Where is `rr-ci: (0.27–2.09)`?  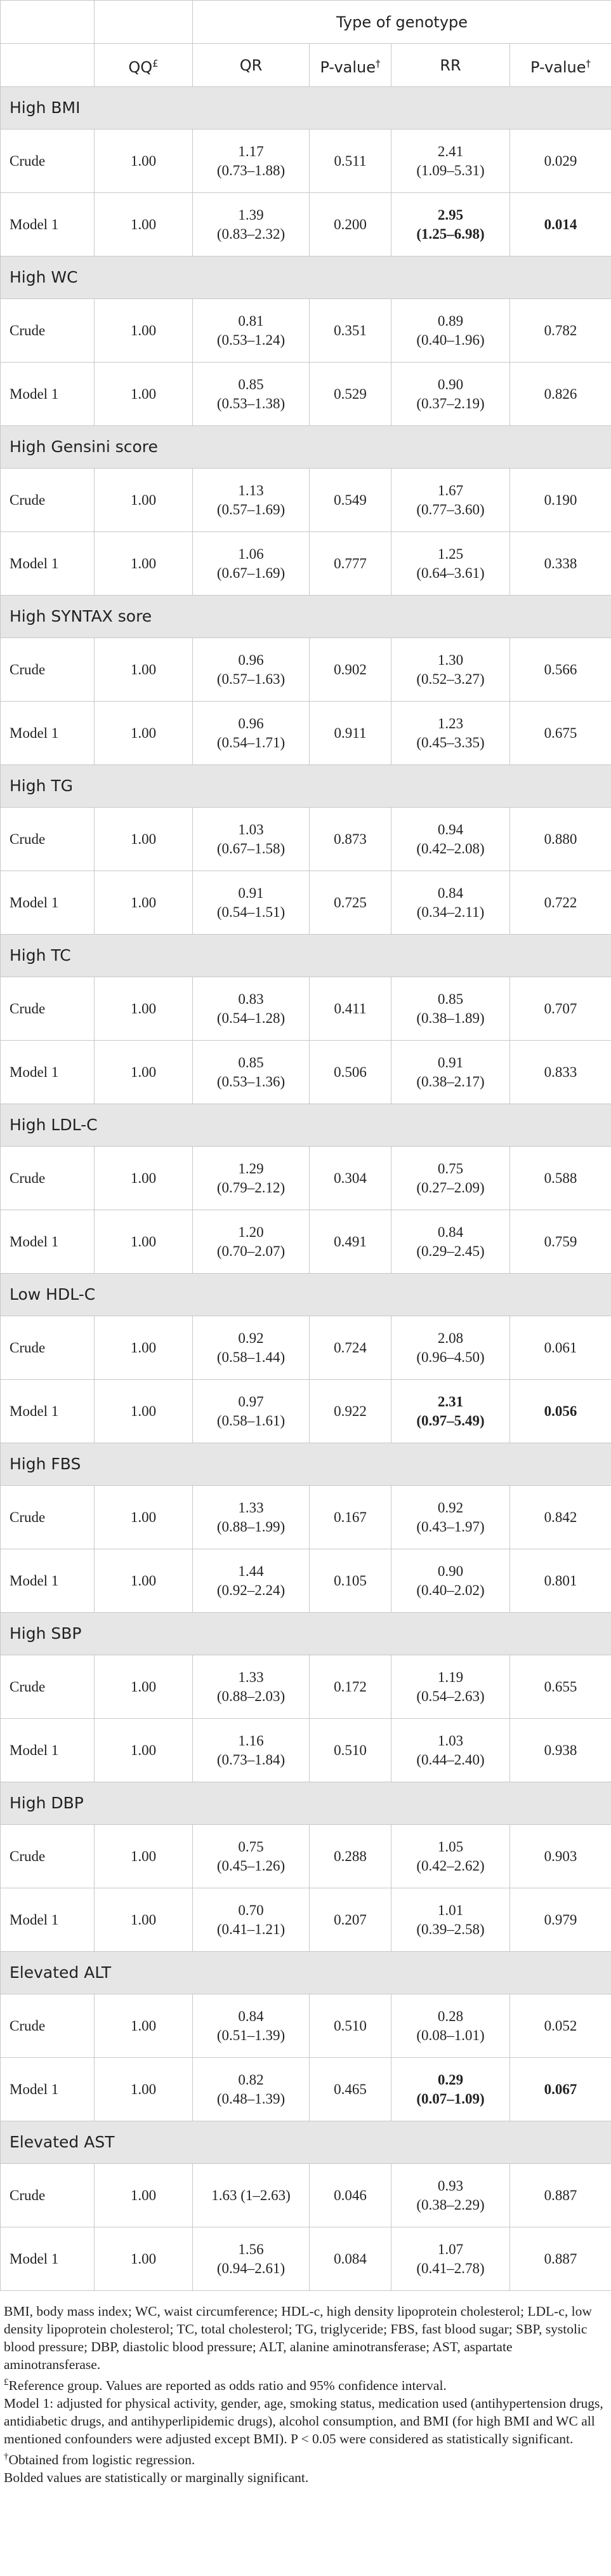 rr-ci: (0.27–2.09) is located at coordinates (450, 1187).